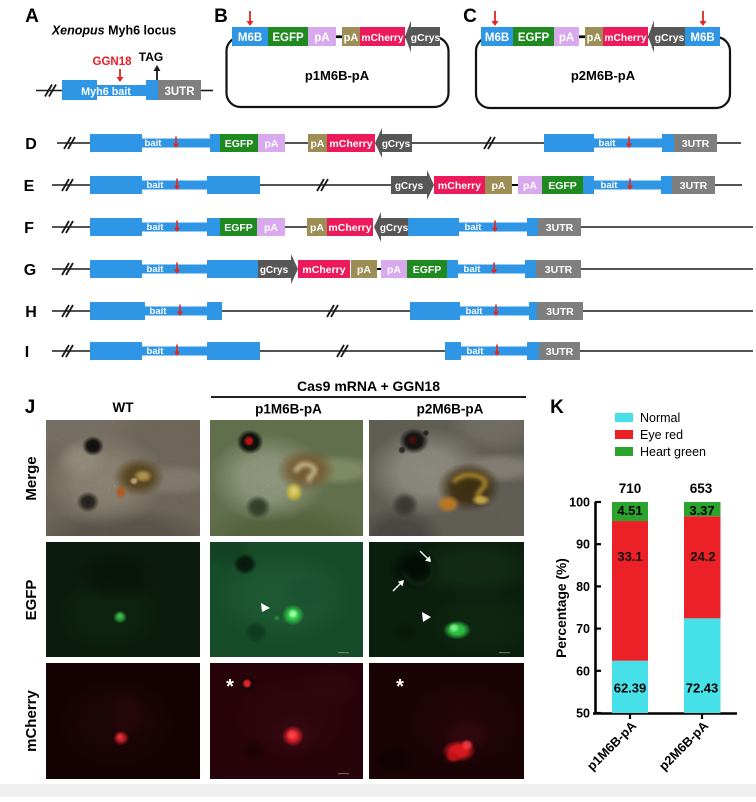 The width and height of the screenshot is (756, 802). What do you see at coordinates (583, 587) in the screenshot?
I see `svg-text: 80` at bounding box center [583, 587].